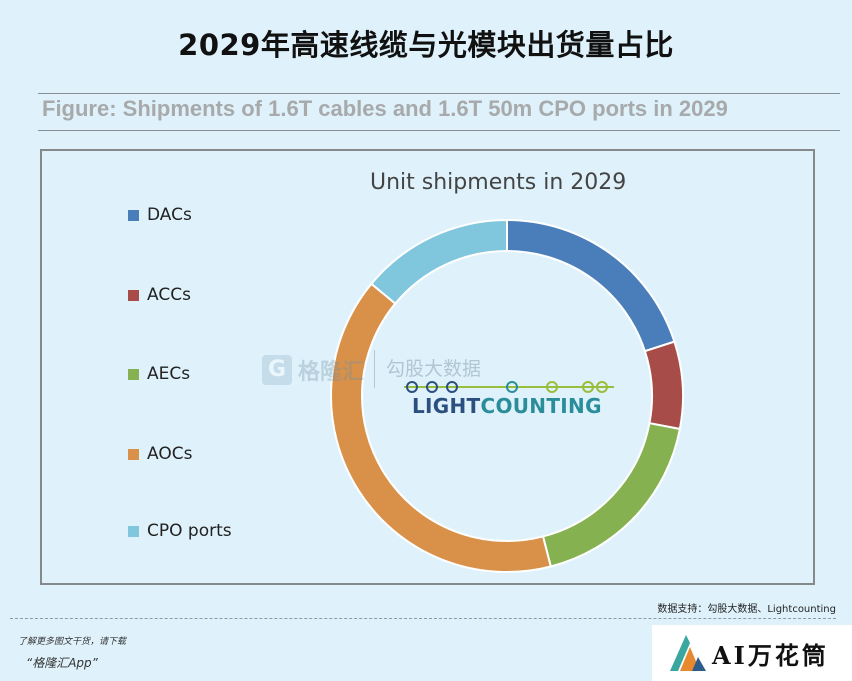  I want to click on footer-app-name: “格隆汇App”, so click(62, 663).